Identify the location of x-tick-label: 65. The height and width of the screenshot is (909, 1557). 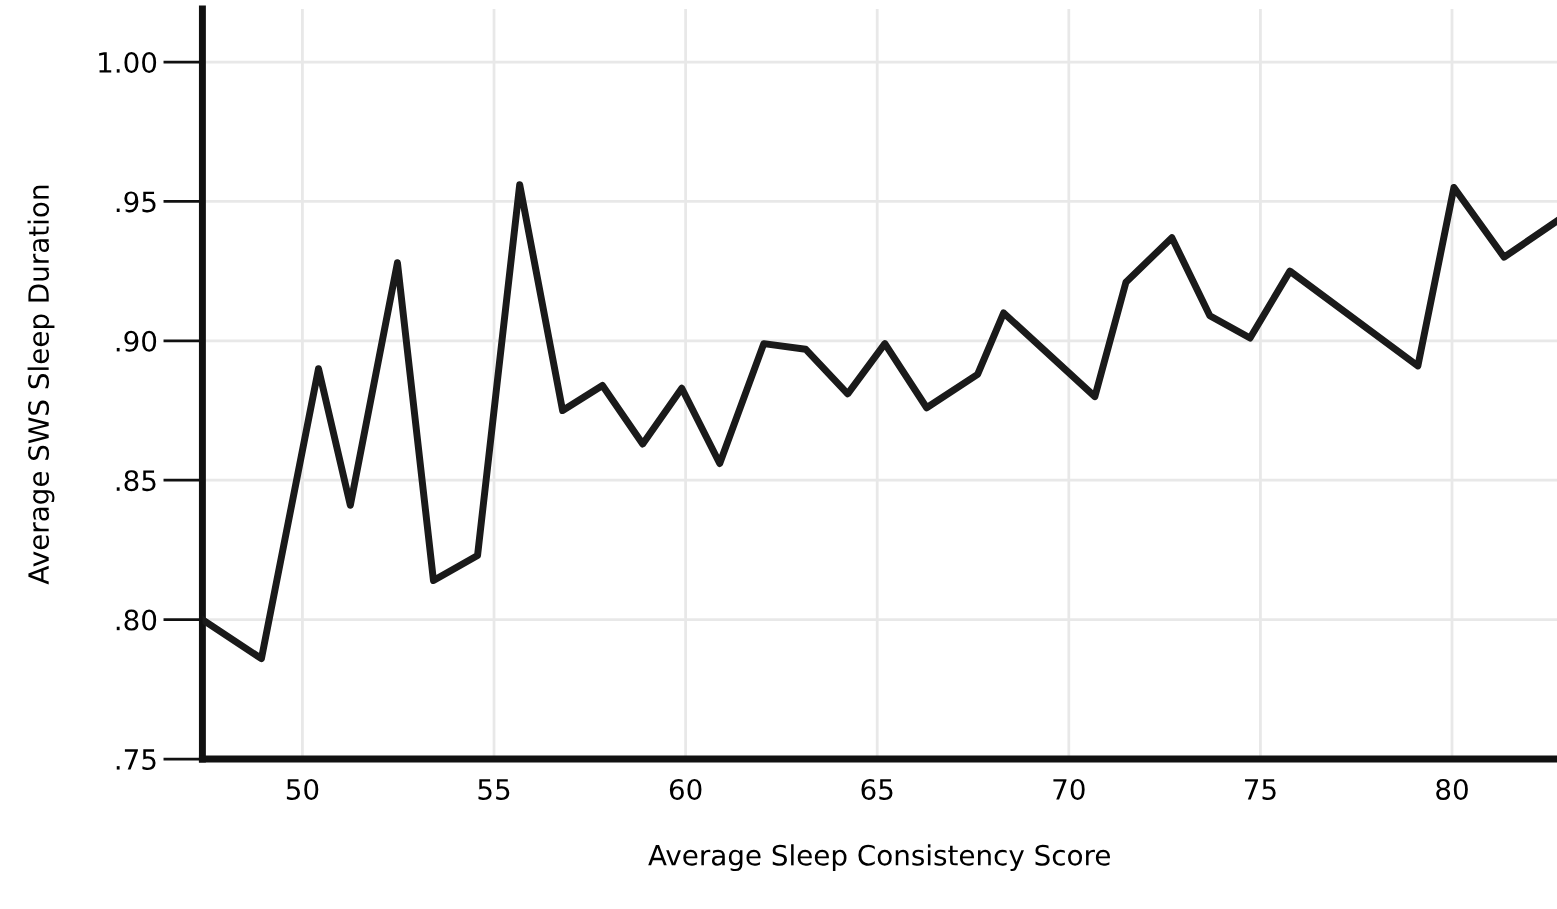
(877, 789).